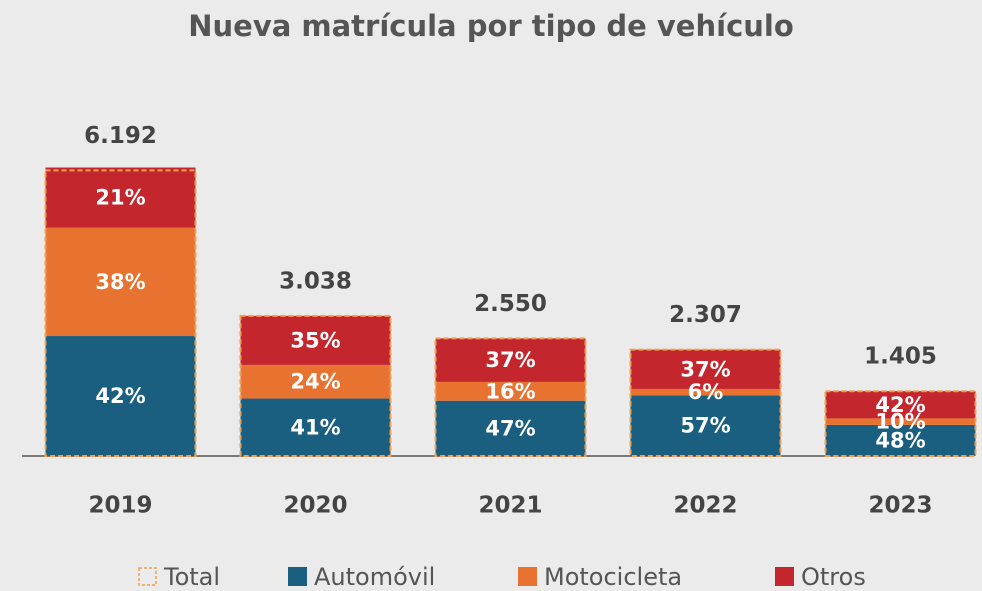 This screenshot has width=982, height=591. I want to click on total-label: 1.405, so click(900, 357).